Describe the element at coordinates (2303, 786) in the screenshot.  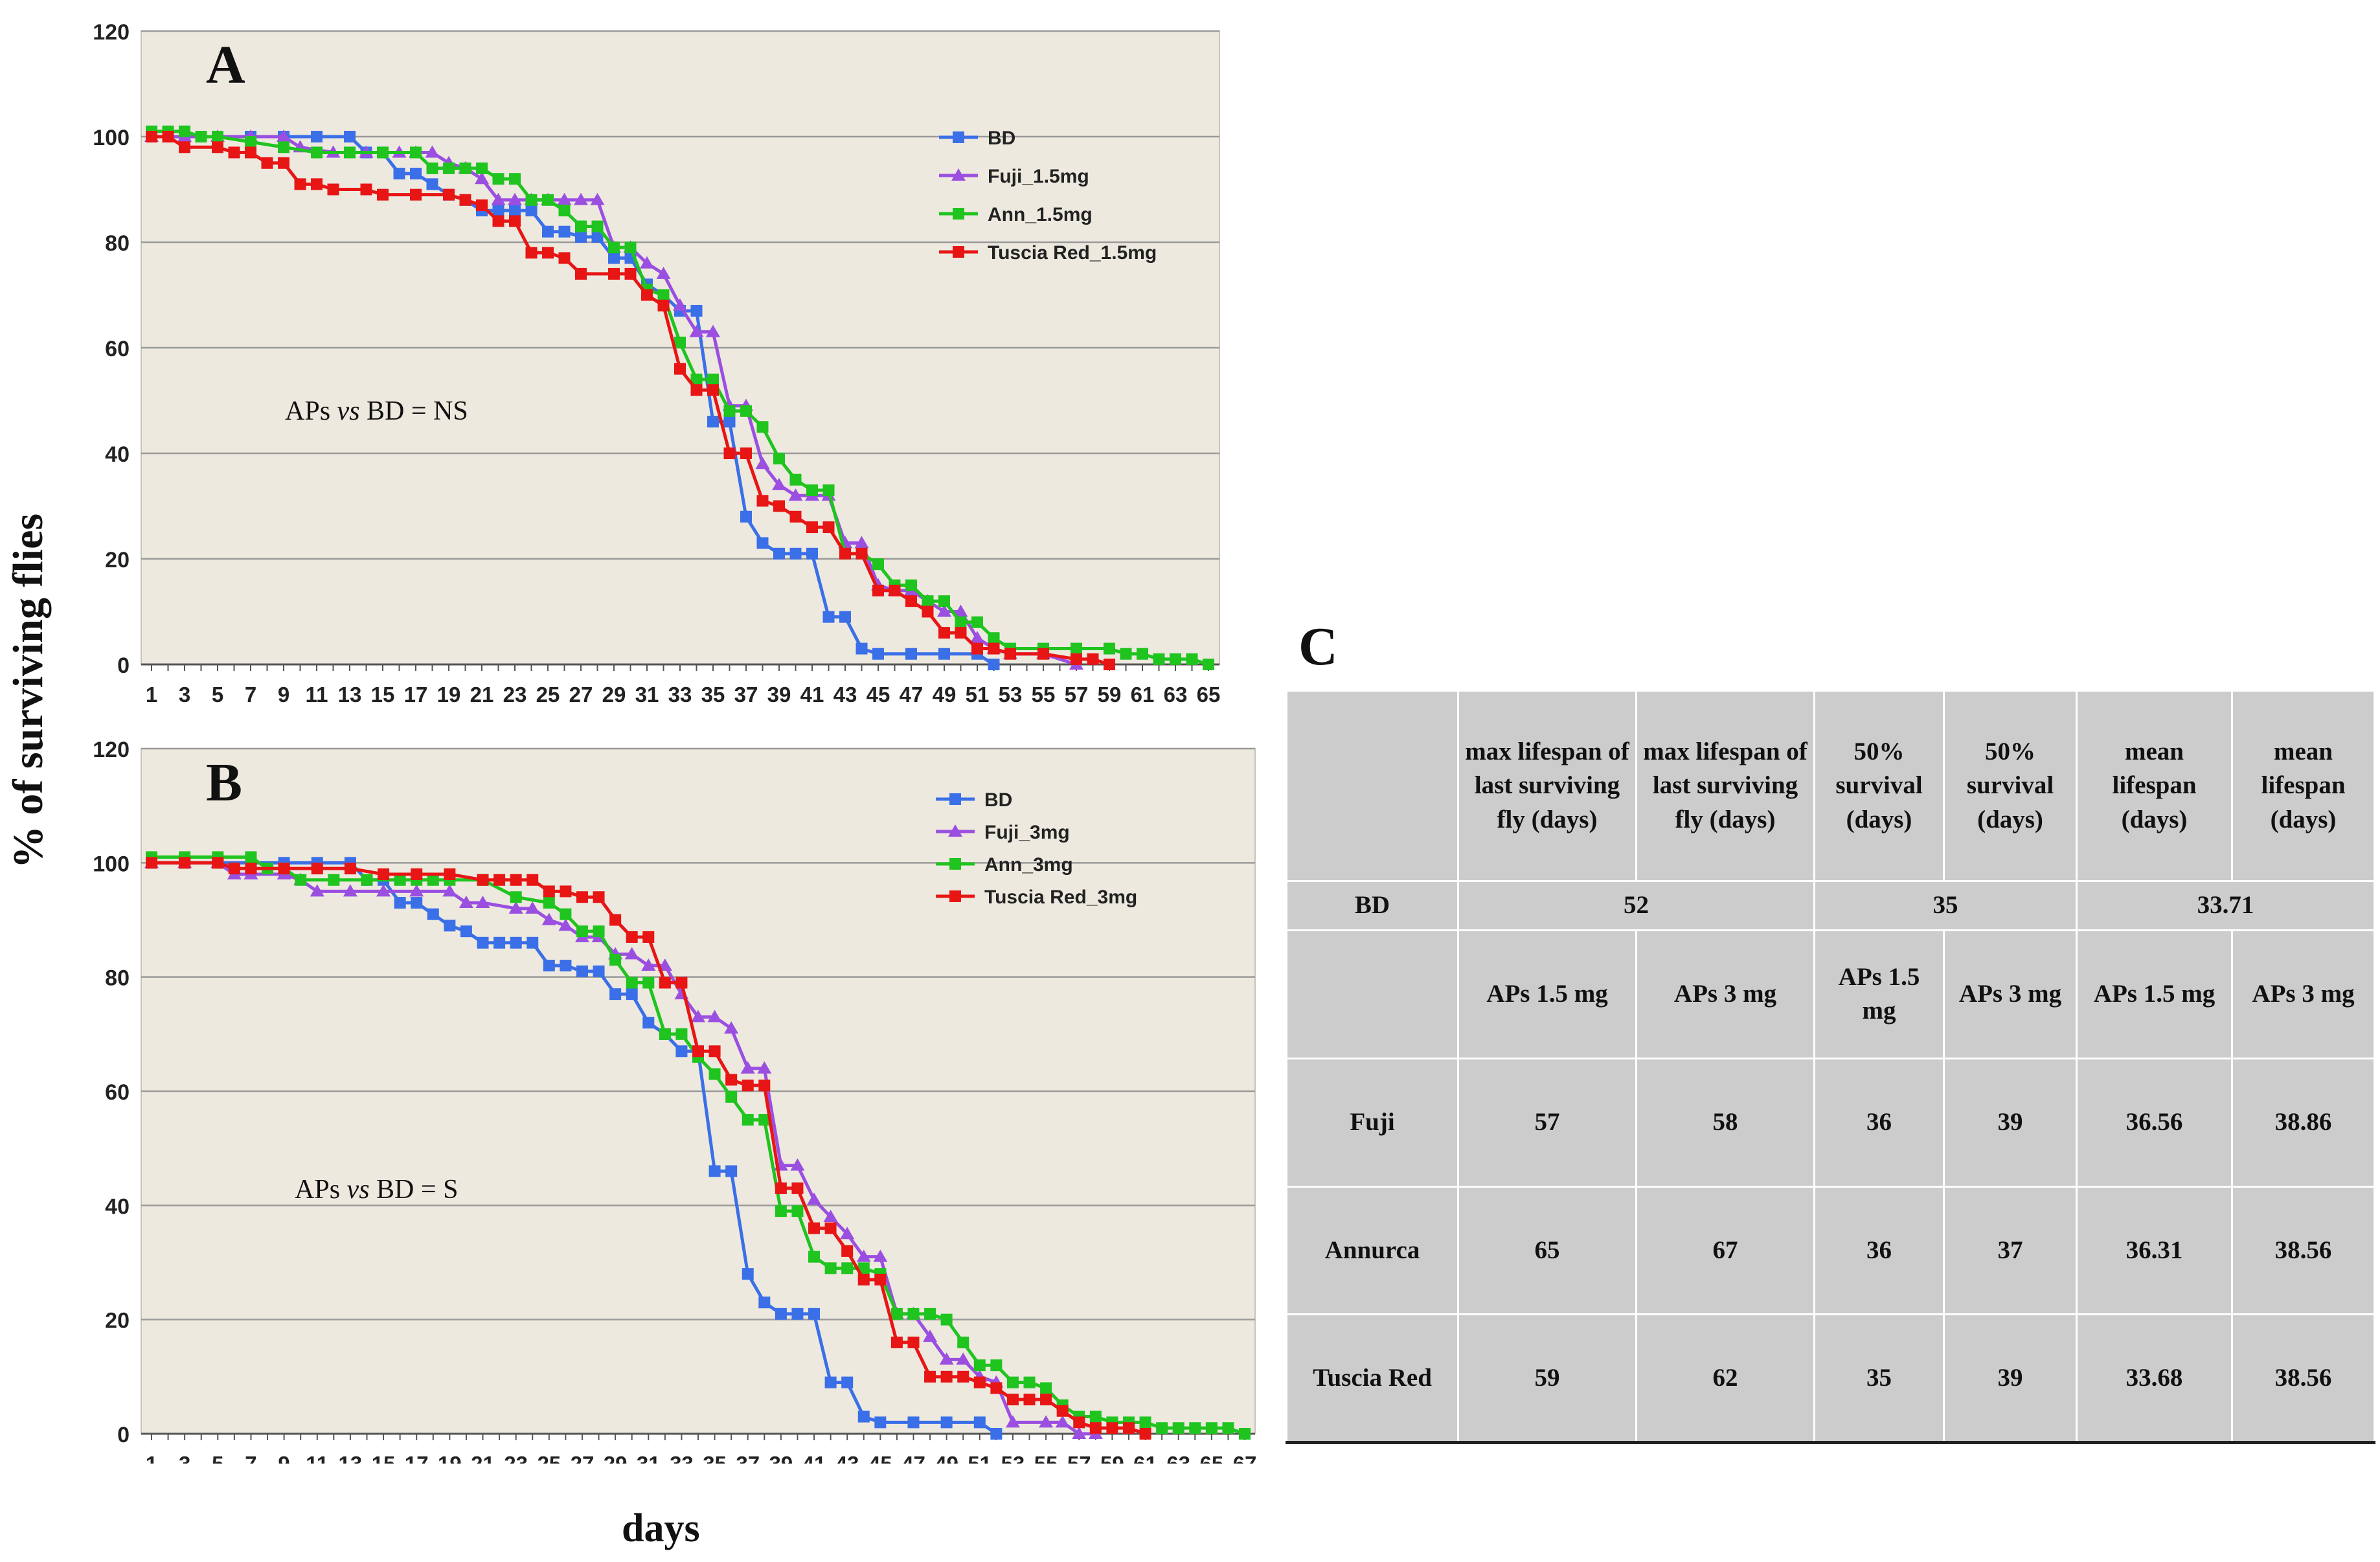
I see `table-header-cell: mean lifespan (days)` at that location.